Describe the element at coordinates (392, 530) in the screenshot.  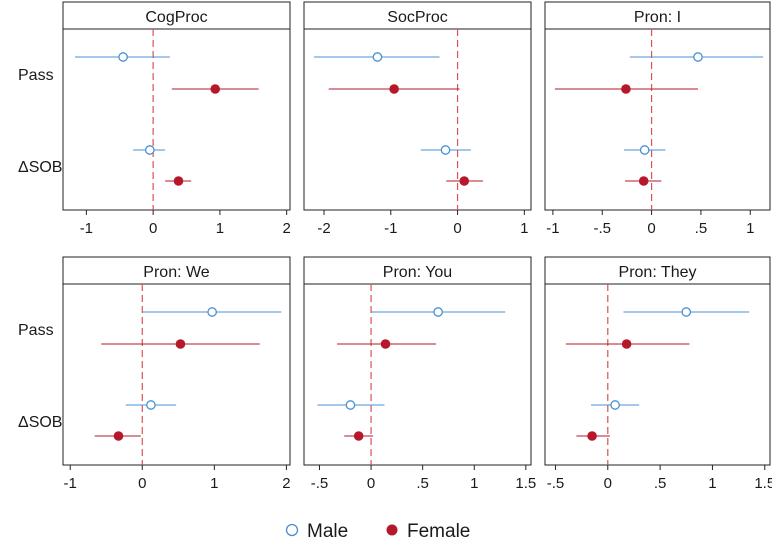
I see `legend-female-marker` at that location.